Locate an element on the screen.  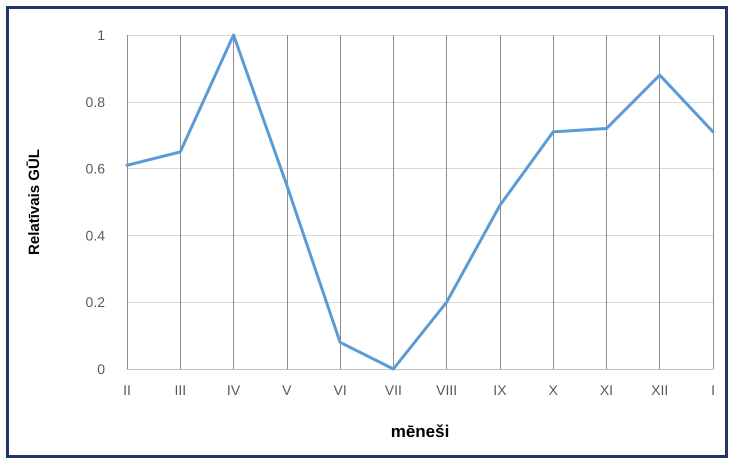
x-tick-label: XII is located at coordinates (659, 390).